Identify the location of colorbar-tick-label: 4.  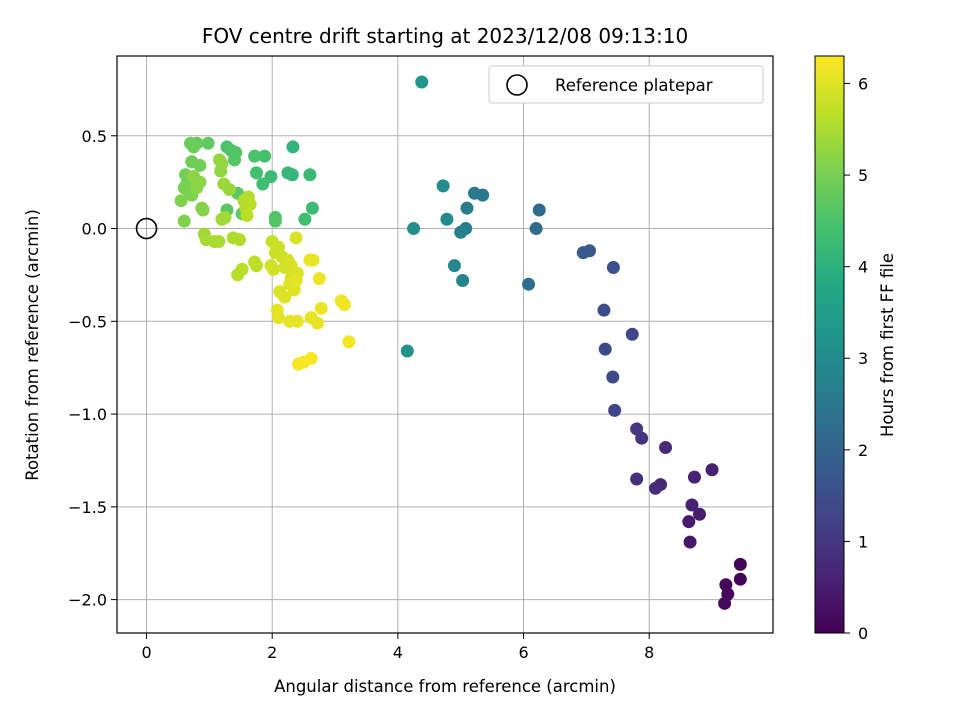
(863, 267).